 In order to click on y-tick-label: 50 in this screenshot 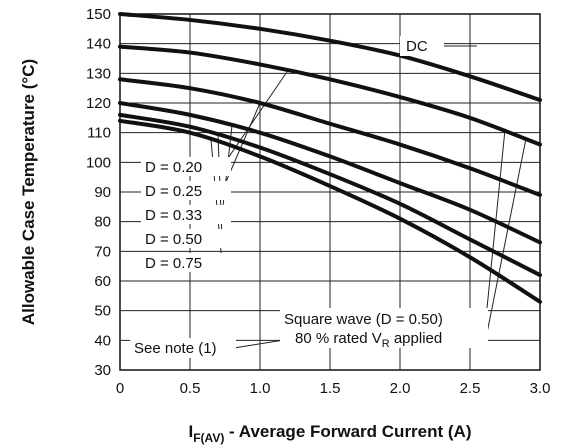, I will do `click(102, 311)`.